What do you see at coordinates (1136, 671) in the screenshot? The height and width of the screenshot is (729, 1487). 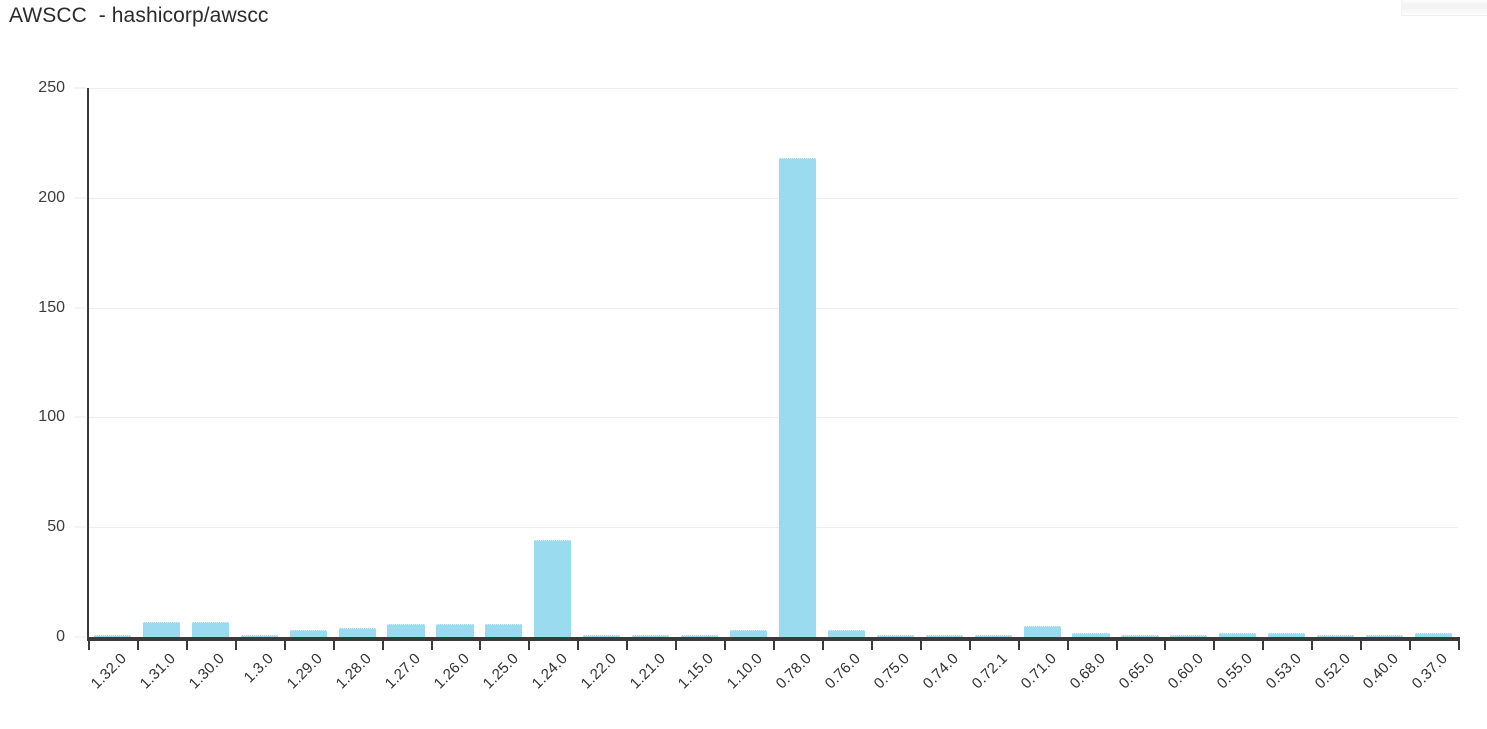 I see `x-axis-tick-label: 0.65.0` at bounding box center [1136, 671].